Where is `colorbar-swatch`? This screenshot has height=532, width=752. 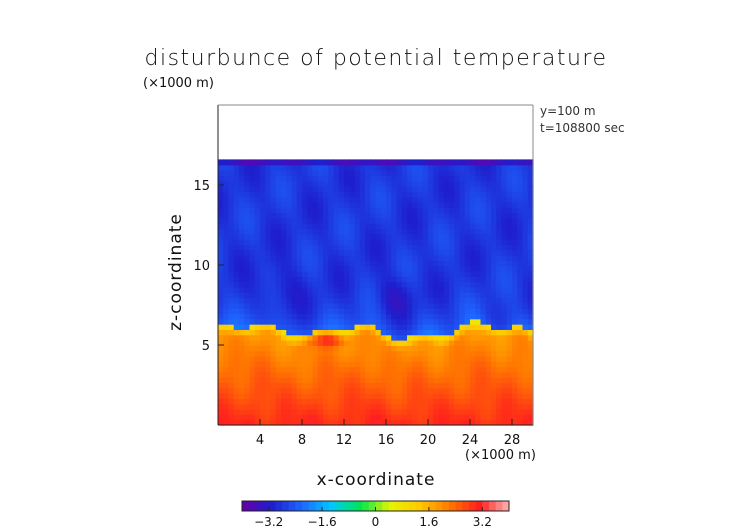
colorbar-swatch is located at coordinates (392, 506).